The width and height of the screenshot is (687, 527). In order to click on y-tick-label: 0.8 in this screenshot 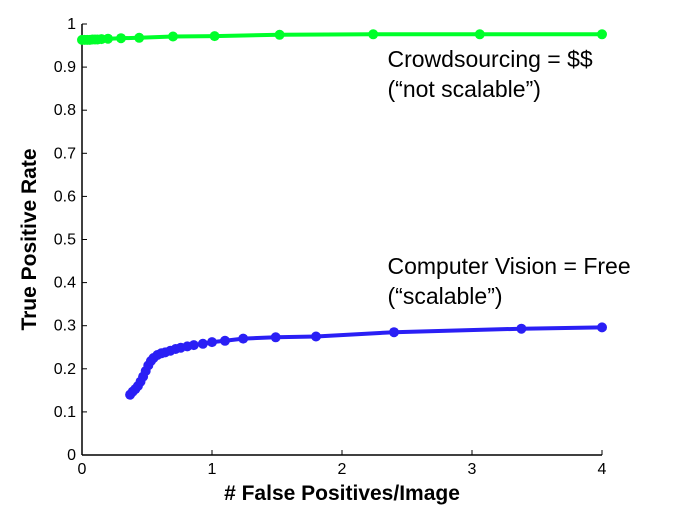, I will do `click(65, 110)`.